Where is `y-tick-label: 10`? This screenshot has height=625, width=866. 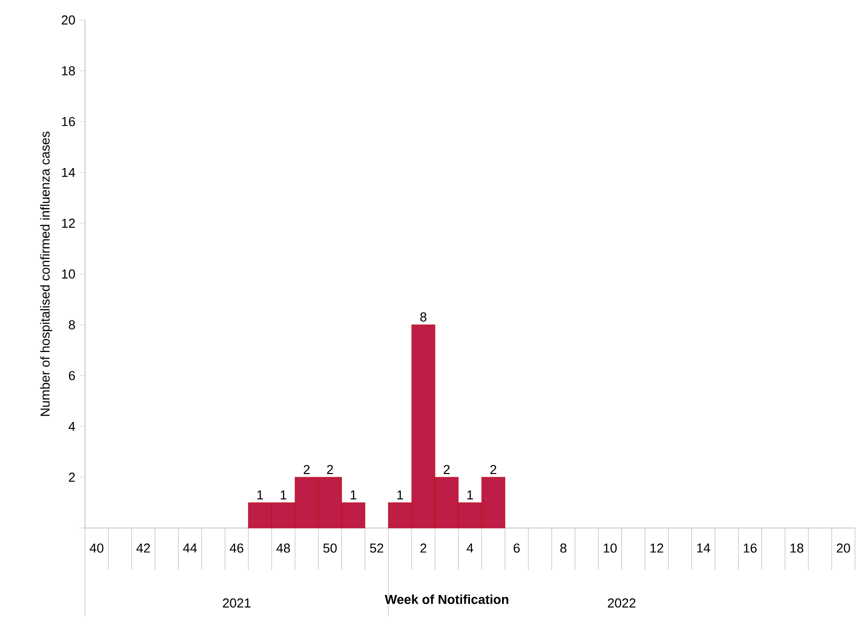
y-tick-label: 10 is located at coordinates (68, 274).